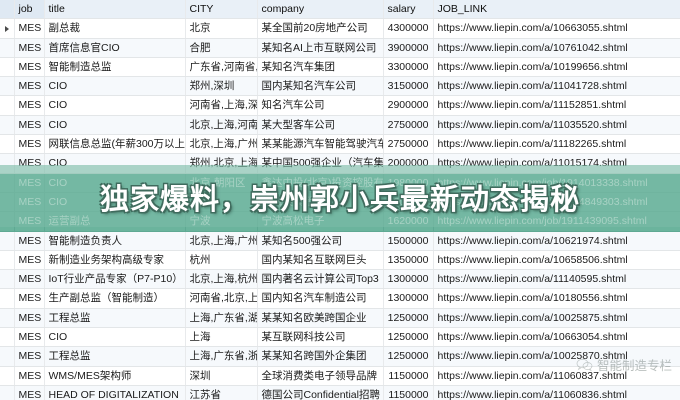  I want to click on cell-salary: 2000000, so click(408, 163).